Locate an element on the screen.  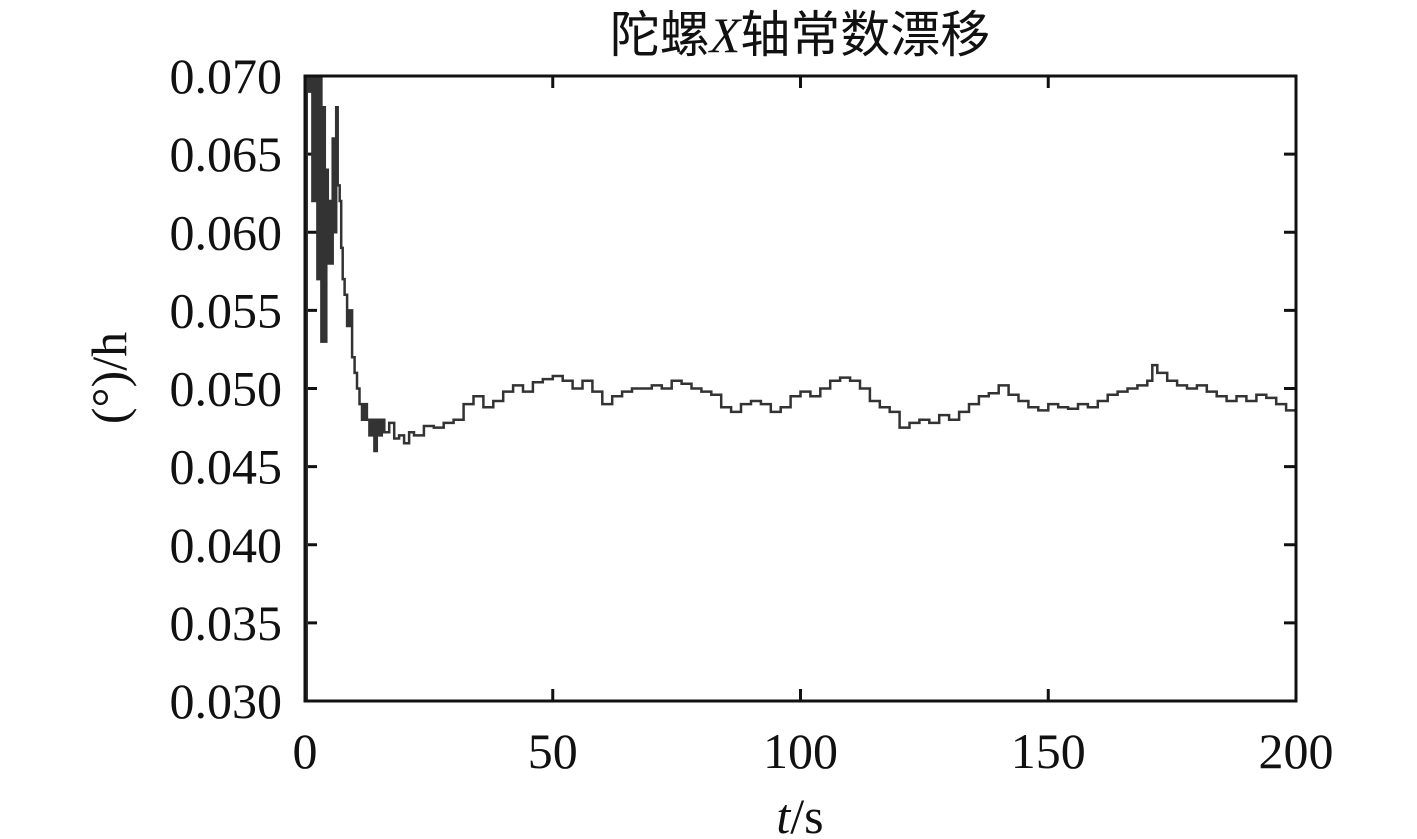
x-tick-label: 150 is located at coordinates (1048, 751).